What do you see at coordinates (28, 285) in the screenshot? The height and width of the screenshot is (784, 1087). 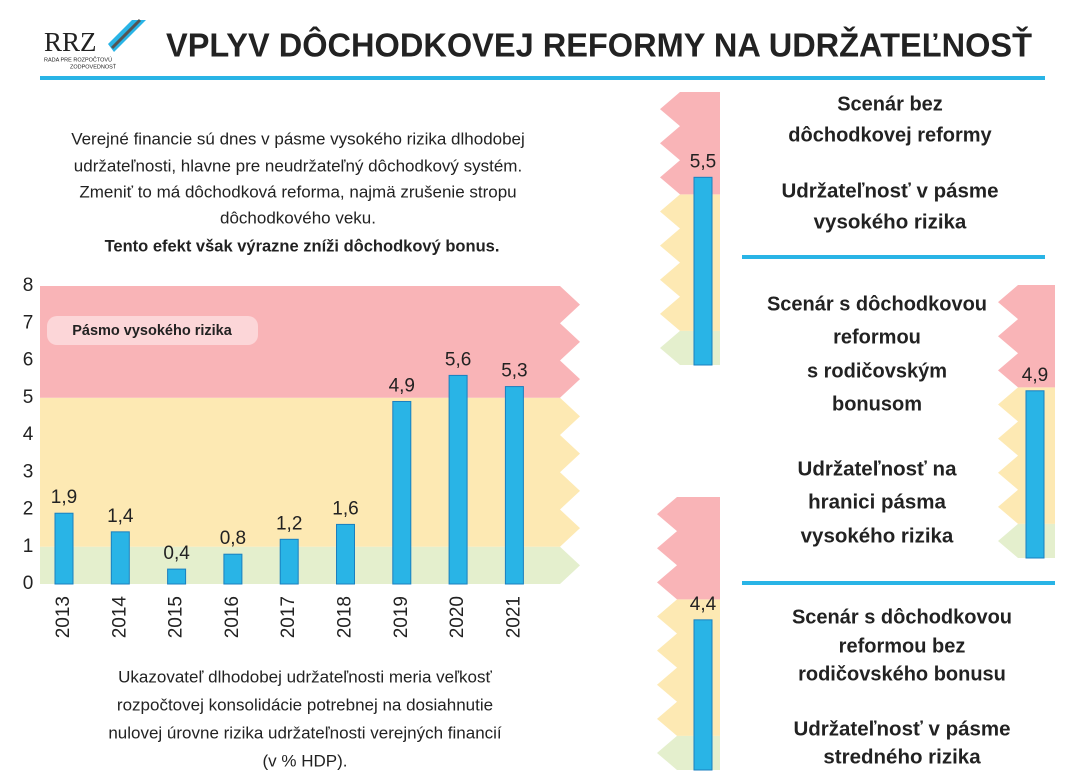 I see `y-tick-label: 8` at bounding box center [28, 285].